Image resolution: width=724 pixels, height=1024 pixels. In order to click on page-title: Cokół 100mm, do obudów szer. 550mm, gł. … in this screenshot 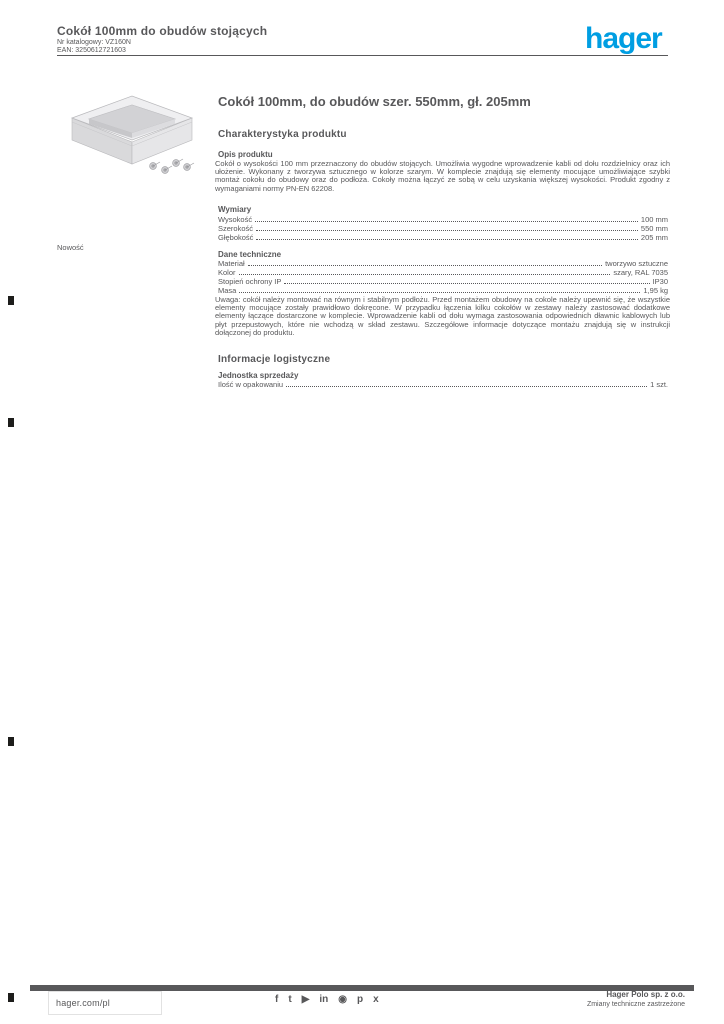, I will do `click(374, 101)`.